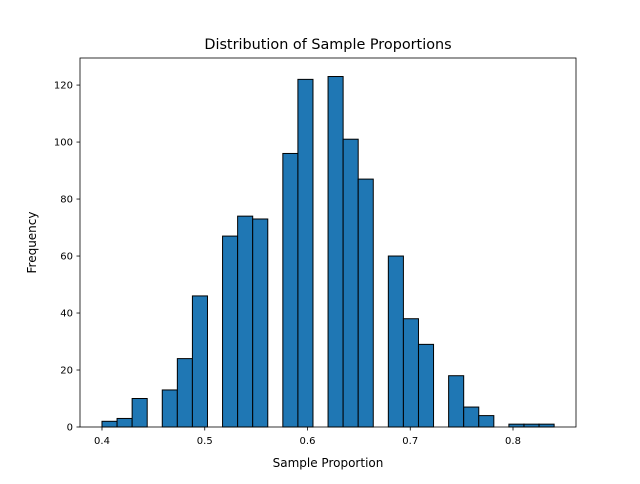  I want to click on x-tick-label: 0.8, so click(513, 441).